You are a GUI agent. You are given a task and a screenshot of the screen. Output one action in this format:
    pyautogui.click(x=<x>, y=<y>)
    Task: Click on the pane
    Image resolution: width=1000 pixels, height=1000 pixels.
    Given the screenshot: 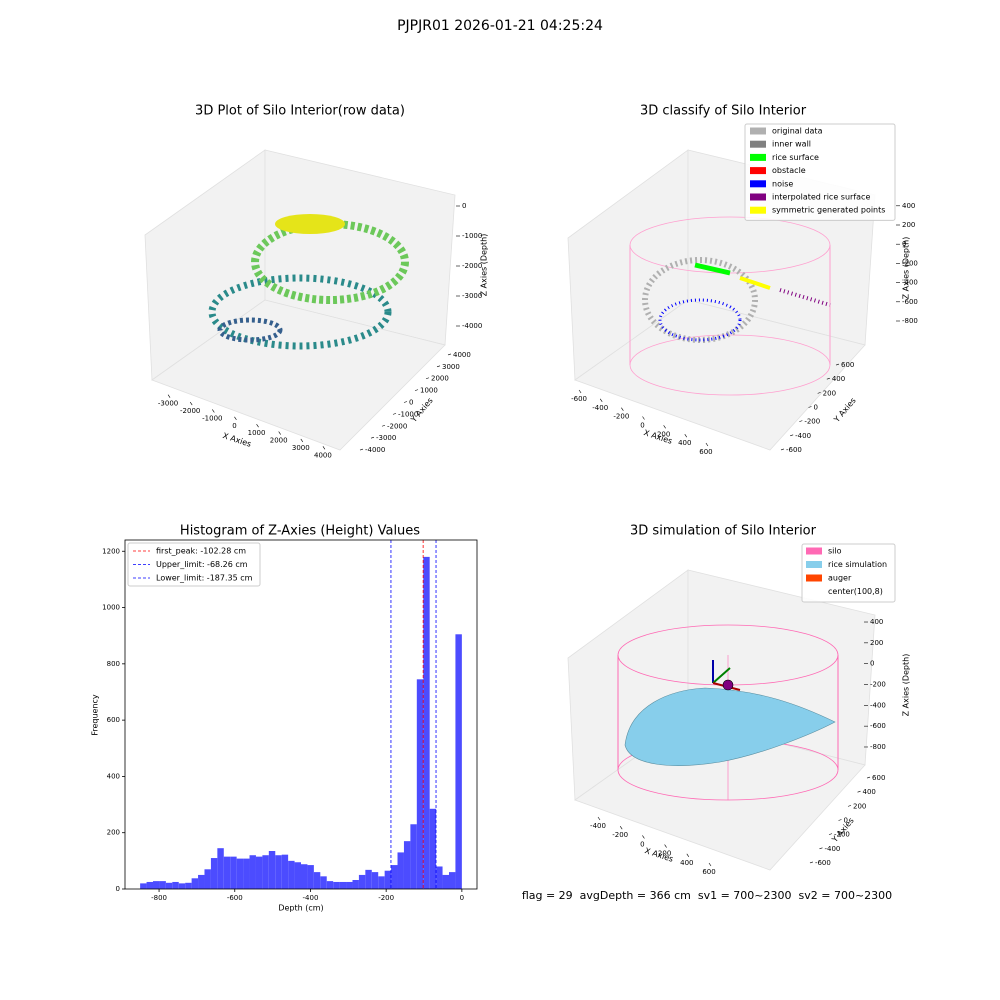 What is the action you would take?
    pyautogui.click(x=720, y=375)
    